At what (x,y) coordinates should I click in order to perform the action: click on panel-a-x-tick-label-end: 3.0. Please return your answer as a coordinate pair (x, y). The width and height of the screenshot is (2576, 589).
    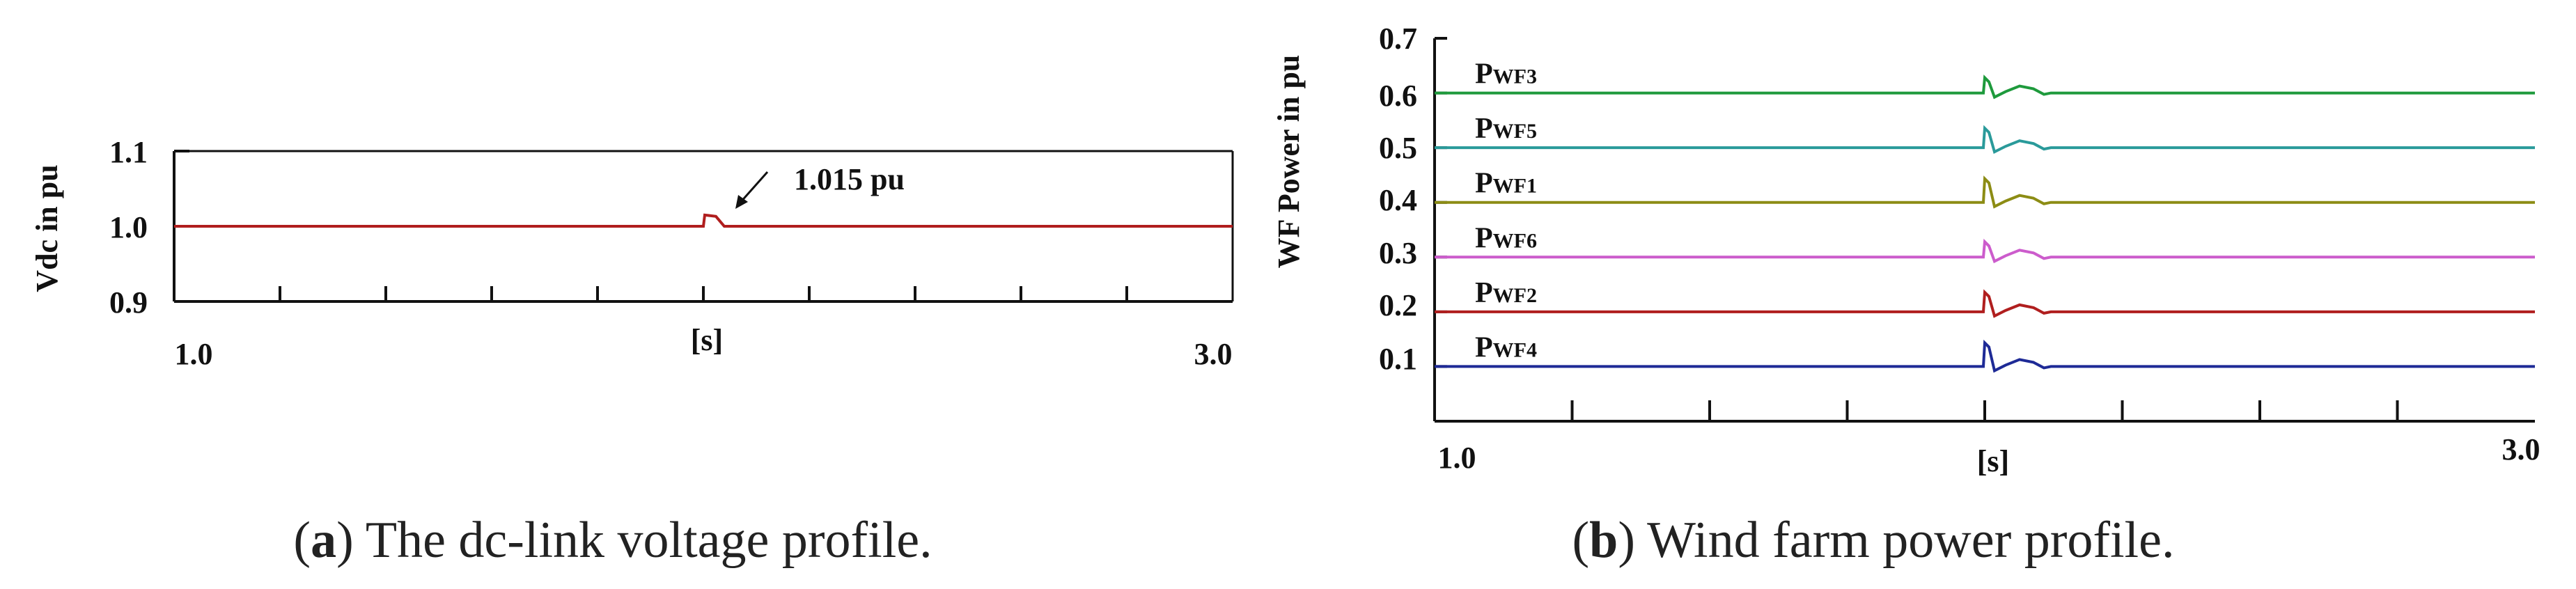
    Looking at the image, I should click on (1213, 354).